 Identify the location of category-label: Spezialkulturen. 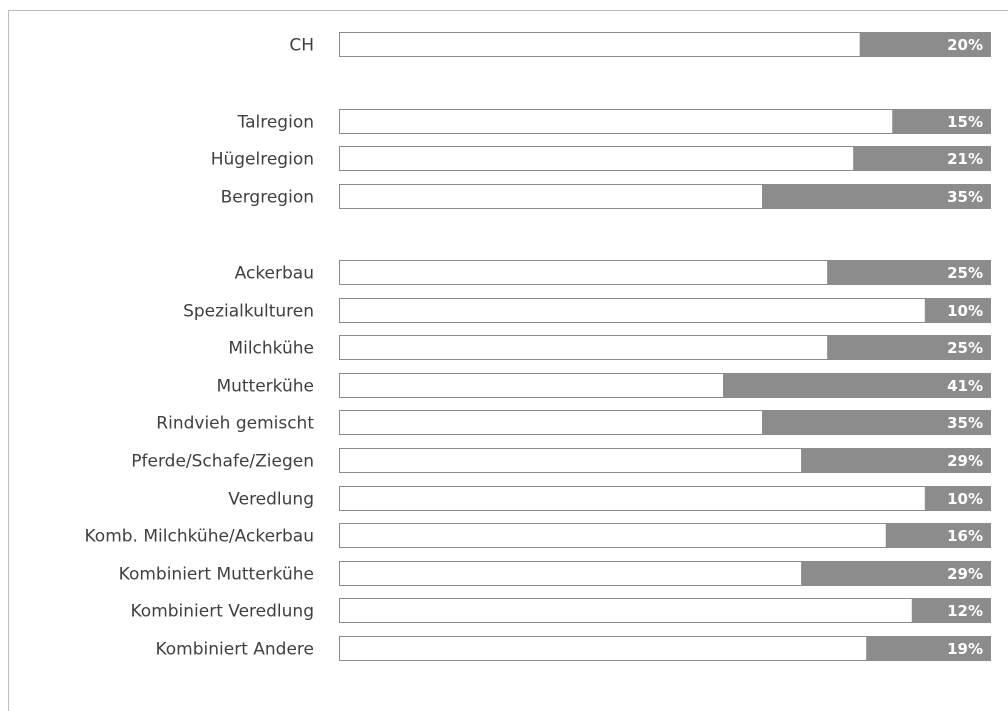
(248, 312).